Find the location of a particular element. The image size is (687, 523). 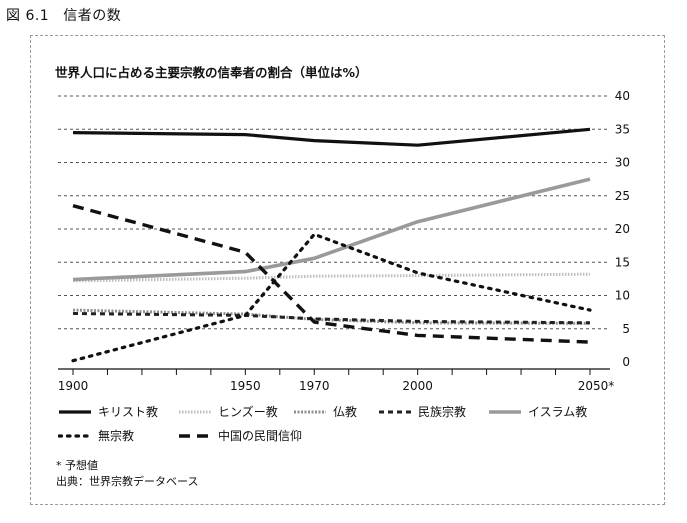

legend-label: ヒンズー教 is located at coordinates (248, 412).